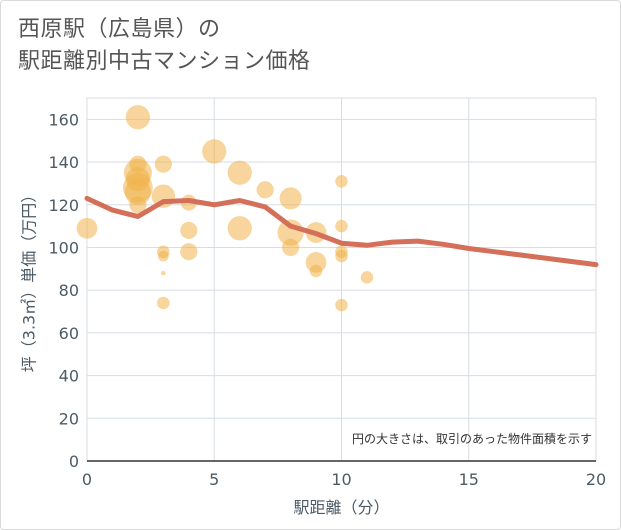 This screenshot has width=621, height=530. I want to click on x-tick-label: 20, so click(596, 479).